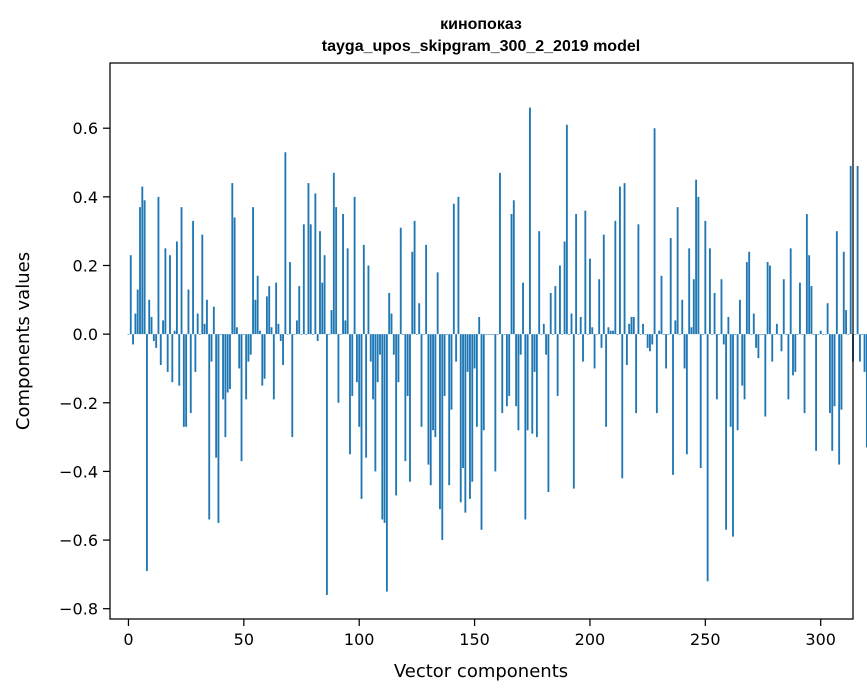 Image resolution: width=867 pixels, height=696 pixels. I want to click on x-tick-label: 200, so click(590, 639).